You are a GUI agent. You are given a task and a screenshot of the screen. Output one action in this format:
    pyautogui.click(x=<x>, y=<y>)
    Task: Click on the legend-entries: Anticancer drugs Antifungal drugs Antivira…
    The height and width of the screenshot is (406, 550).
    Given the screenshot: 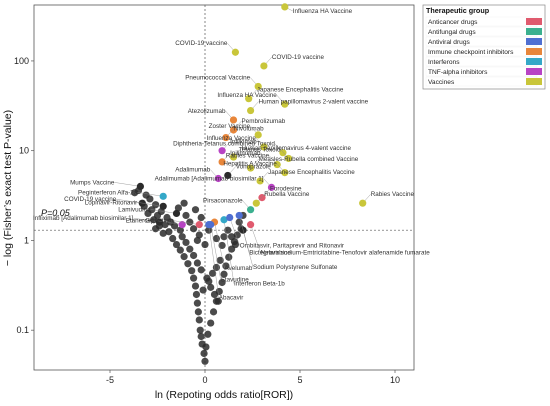 What is the action you would take?
    pyautogui.click(x=483, y=51)
    